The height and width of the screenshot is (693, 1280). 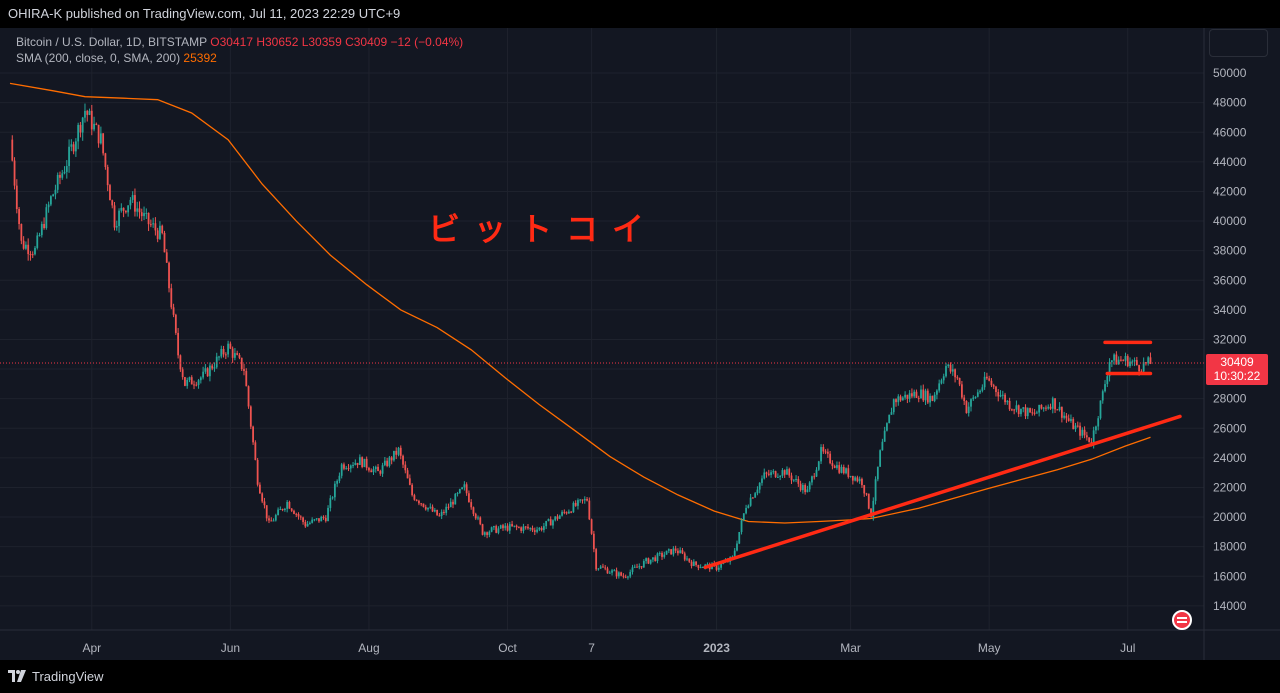 What do you see at coordinates (507, 648) in the screenshot?
I see `x-tick-label: Oct` at bounding box center [507, 648].